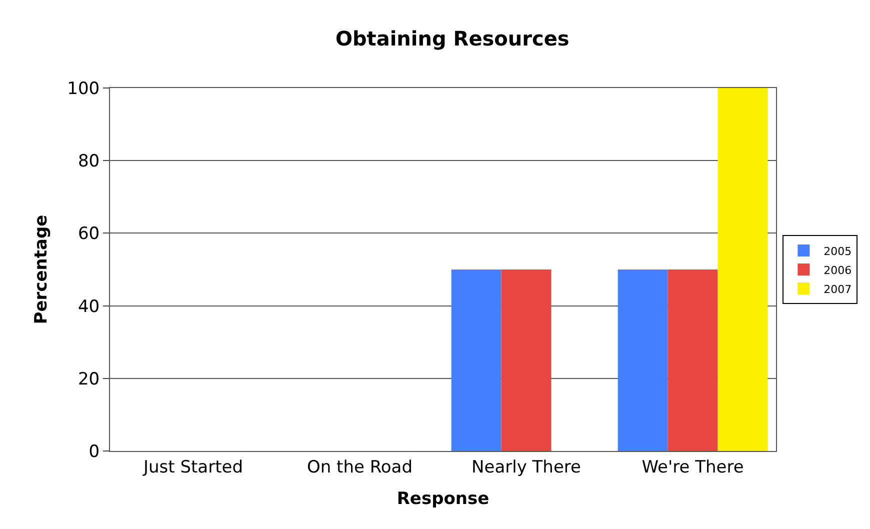 This screenshot has height=529, width=870. I want to click on y-tick-label: 60, so click(89, 234).